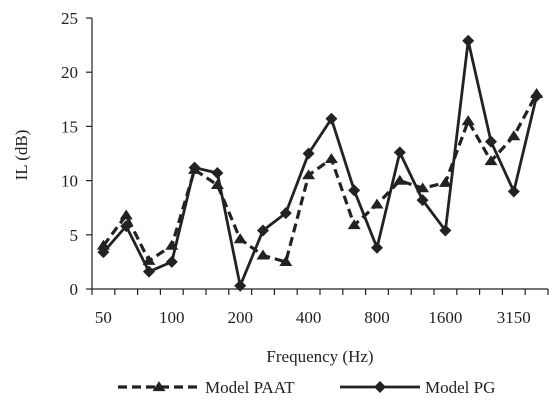  I want to click on legend: Model PAAT Model PG, so click(306, 387).